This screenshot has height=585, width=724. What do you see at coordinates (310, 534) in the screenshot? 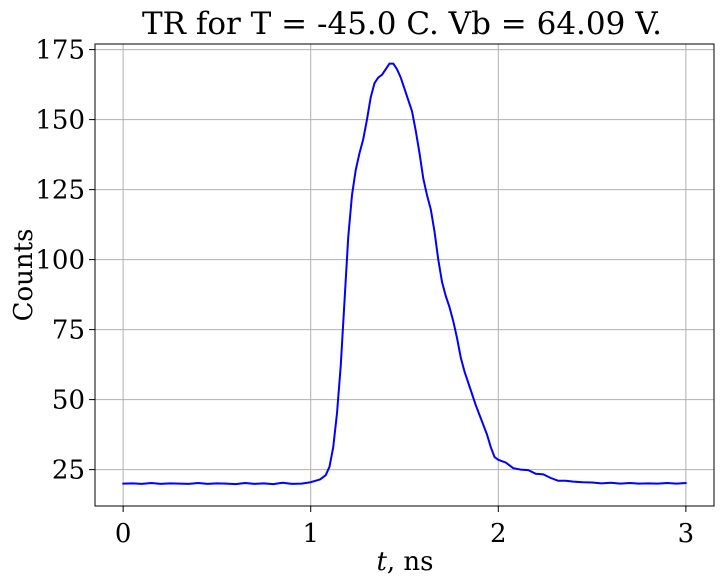
I see `x-tick-label: 1` at bounding box center [310, 534].